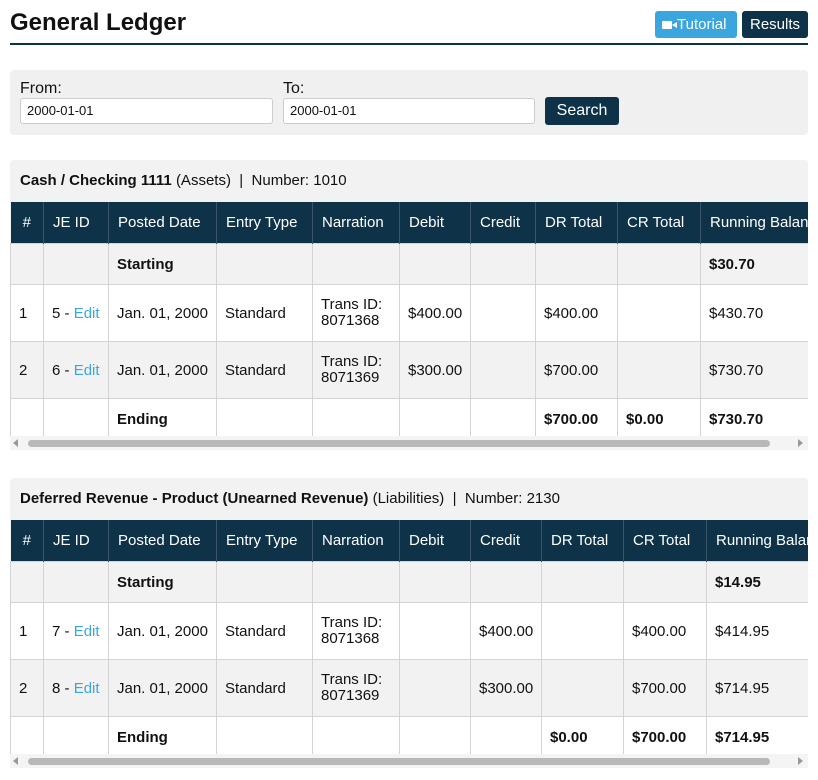 This screenshot has width=818, height=780. What do you see at coordinates (754, 313) in the screenshot?
I see `cell: $430.70` at bounding box center [754, 313].